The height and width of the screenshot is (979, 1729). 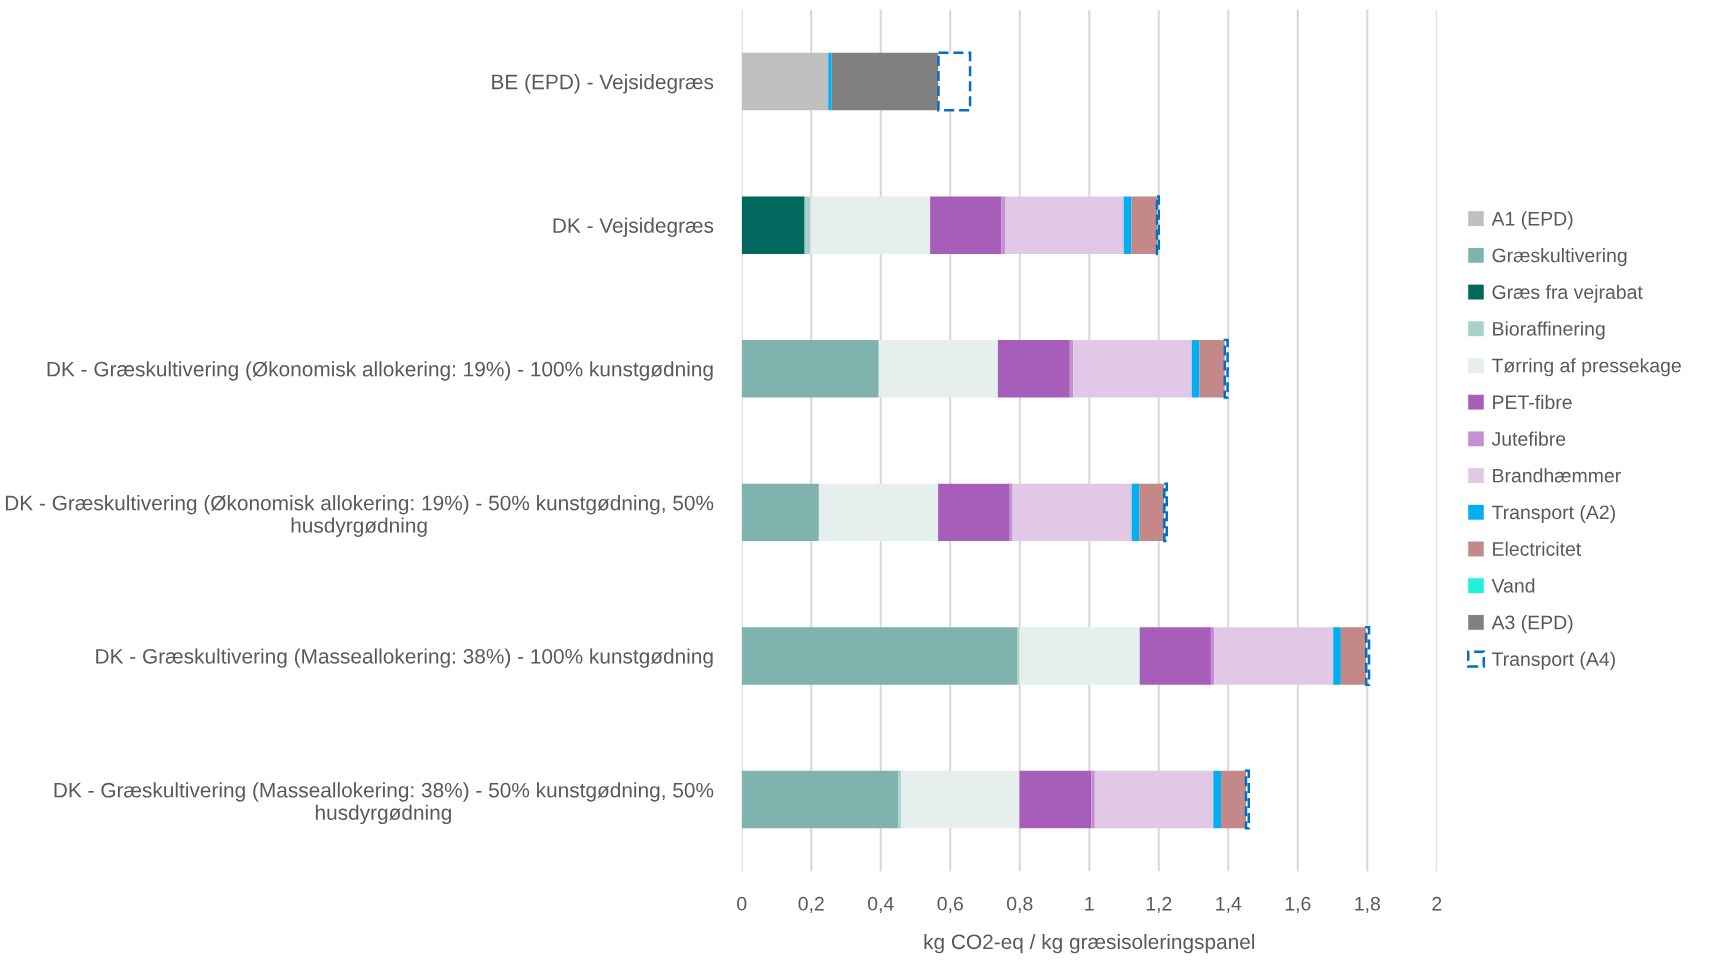 I want to click on legend-label: A3 (EPD), so click(x=1532, y=624).